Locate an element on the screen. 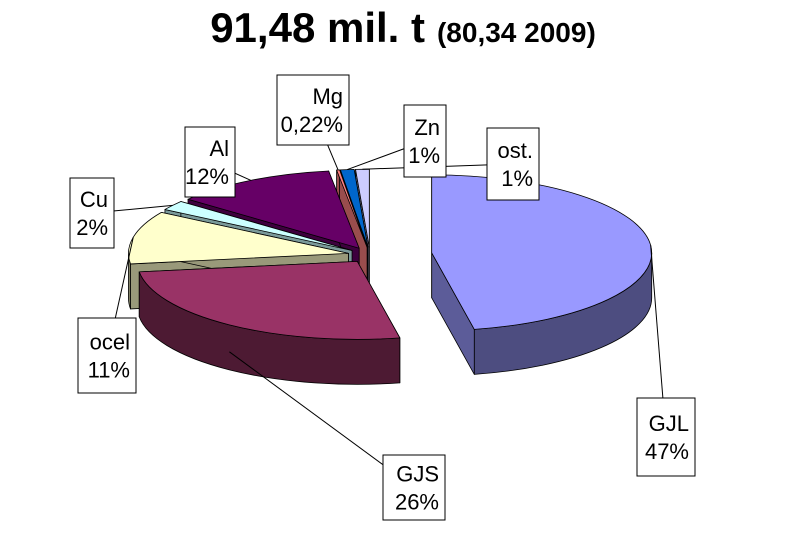  value-label: 11% is located at coordinates (109, 370).